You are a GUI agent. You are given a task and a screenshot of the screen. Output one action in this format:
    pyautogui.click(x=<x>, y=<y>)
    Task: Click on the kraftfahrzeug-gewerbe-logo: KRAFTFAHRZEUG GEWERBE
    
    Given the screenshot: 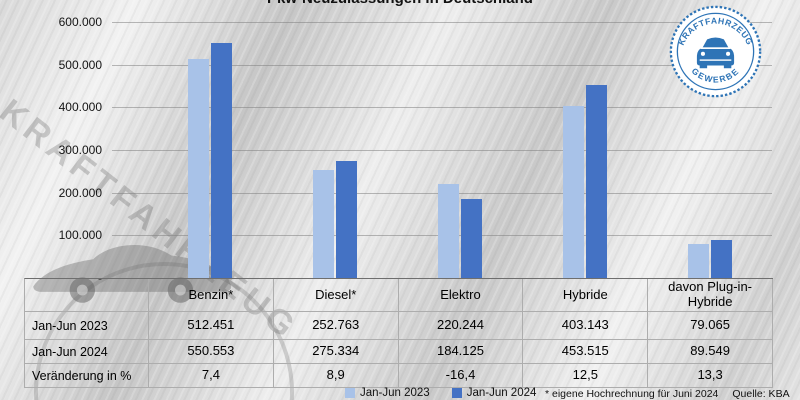 What is the action you would take?
    pyautogui.click(x=715, y=51)
    